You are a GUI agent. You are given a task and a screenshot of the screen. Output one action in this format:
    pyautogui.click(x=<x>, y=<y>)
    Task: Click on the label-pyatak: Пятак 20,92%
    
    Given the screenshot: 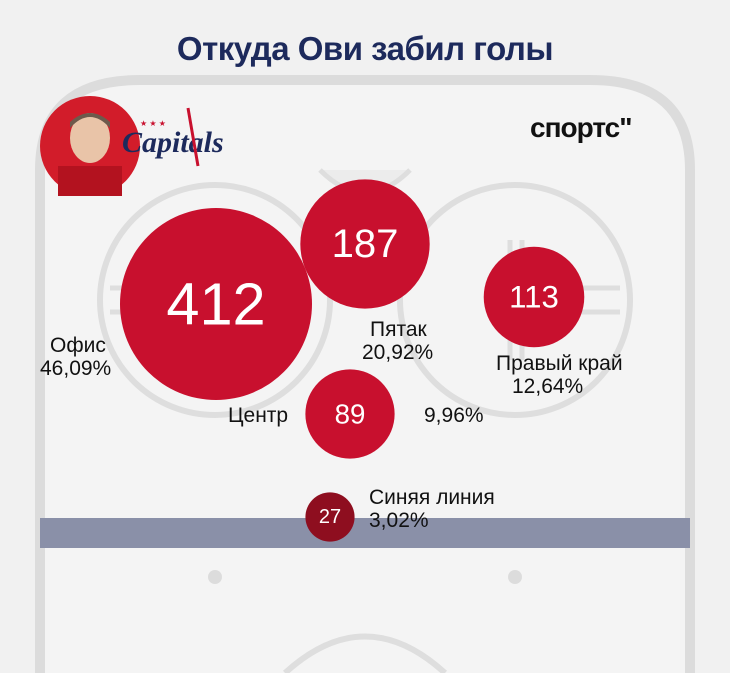 What is the action you would take?
    pyautogui.click(x=397, y=341)
    